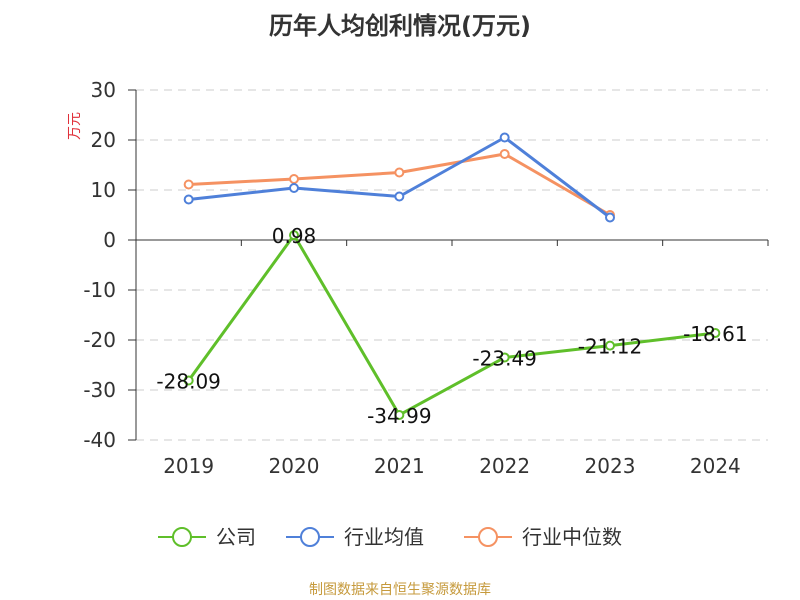  Describe the element at coordinates (75, 126) in the screenshot. I see `y-axis-label: 万元` at that location.